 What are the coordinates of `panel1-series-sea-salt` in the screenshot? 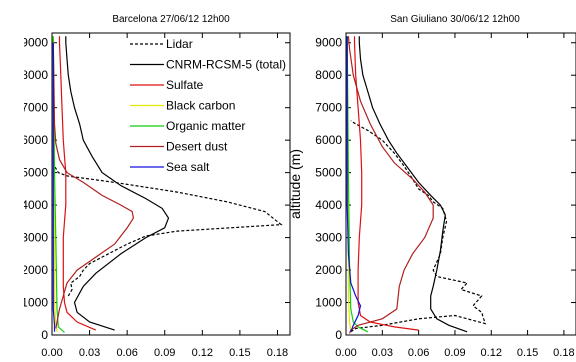 It's located at (54, 187).